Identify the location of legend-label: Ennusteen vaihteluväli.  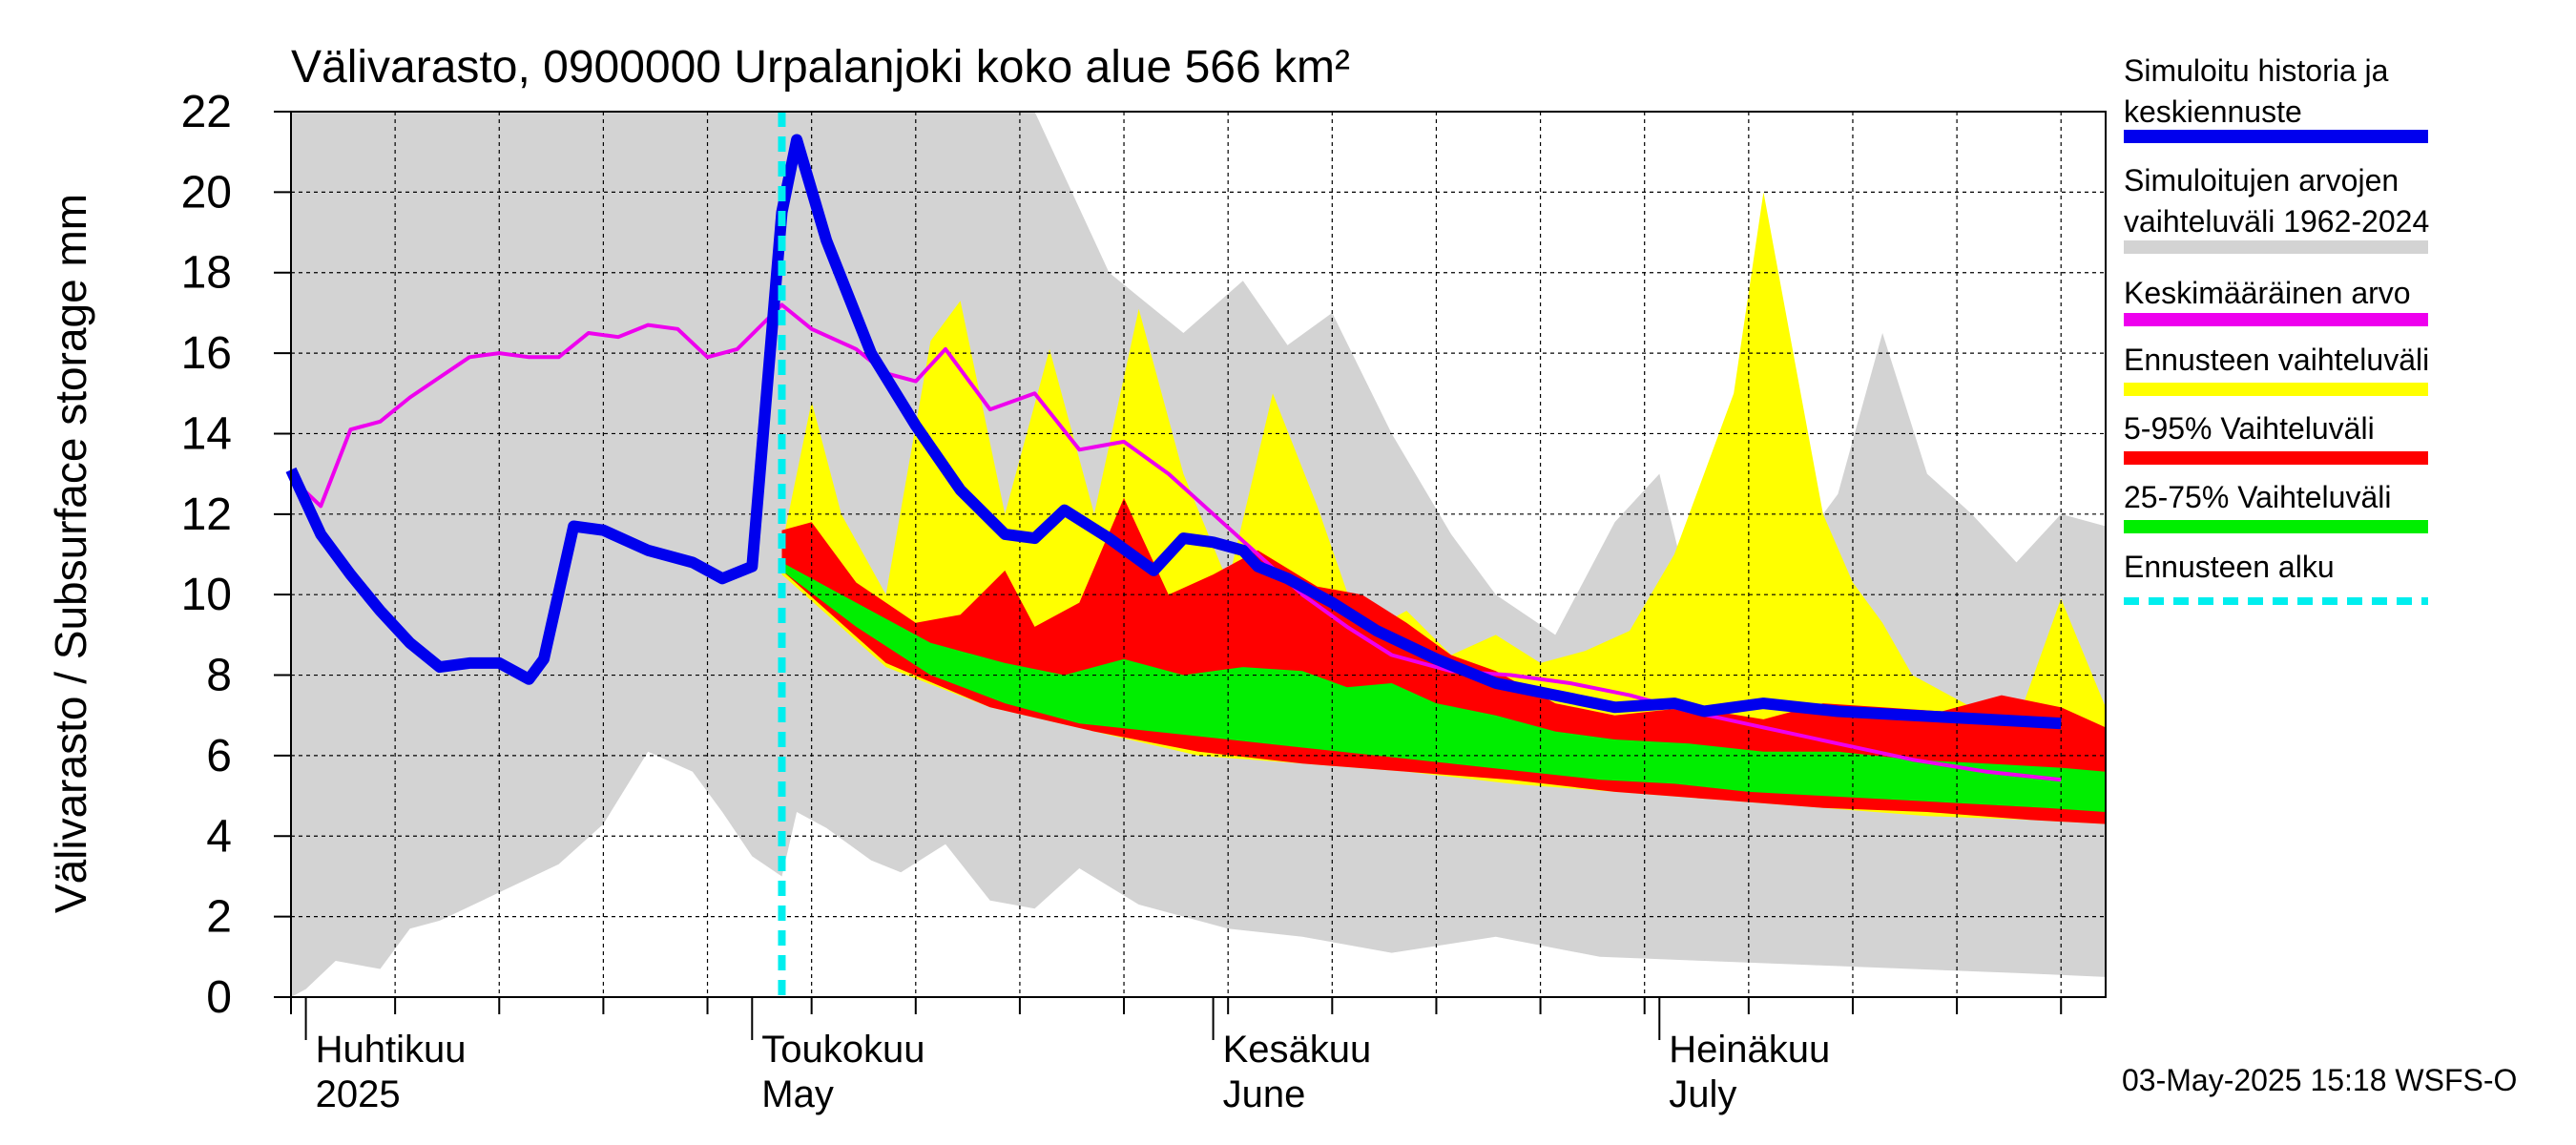
(2276, 360).